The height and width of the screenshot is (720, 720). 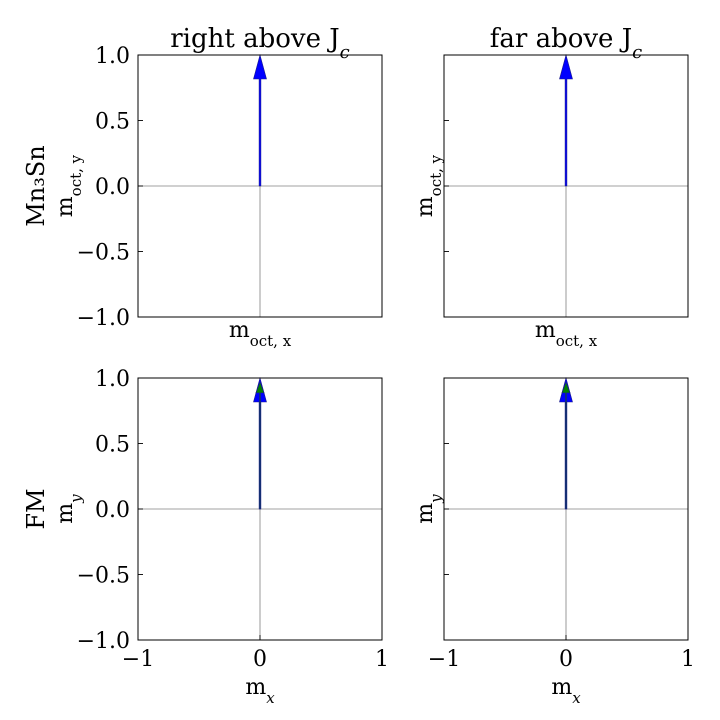 I want to click on panel-title: right above Jc, so click(x=260, y=43).